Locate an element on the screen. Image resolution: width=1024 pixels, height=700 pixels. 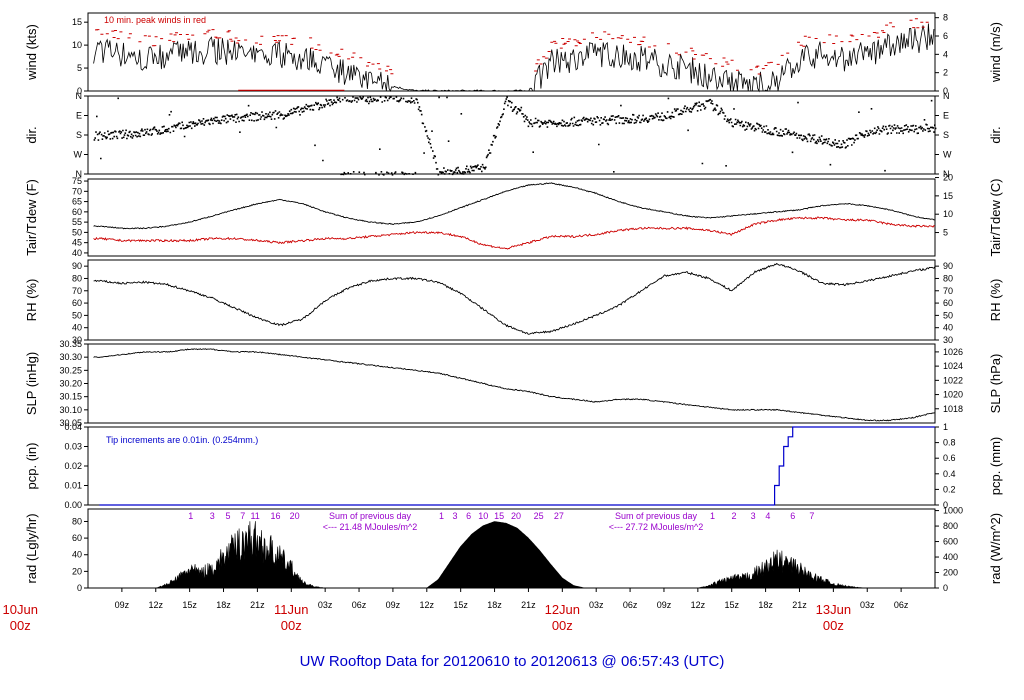
ytick-label: 30.10 is located at coordinates (70, 410).